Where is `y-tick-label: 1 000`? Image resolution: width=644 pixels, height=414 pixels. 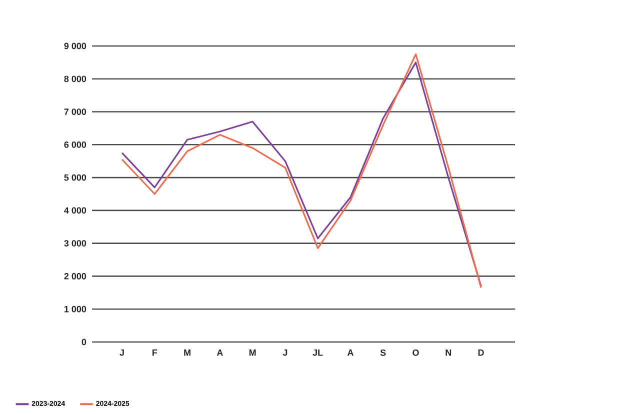 y-tick-label: 1 000 is located at coordinates (75, 309).